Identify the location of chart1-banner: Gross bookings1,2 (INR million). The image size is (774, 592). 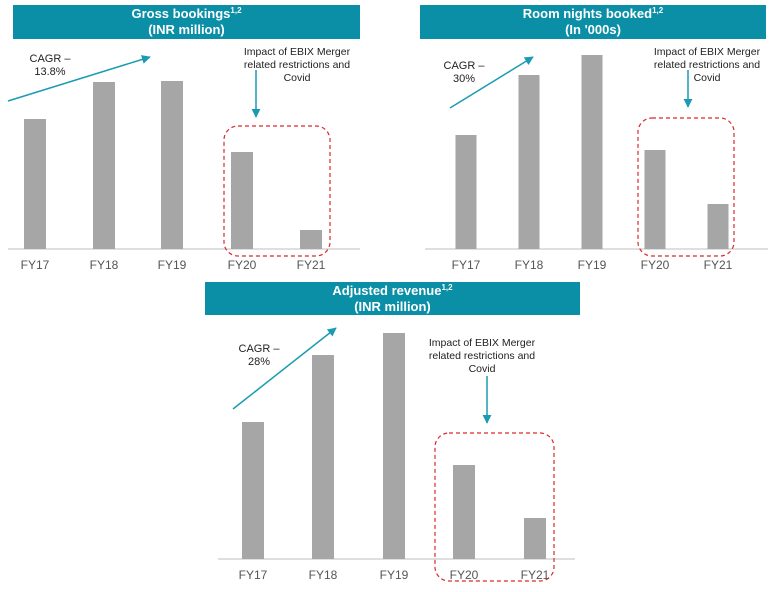
(186, 22).